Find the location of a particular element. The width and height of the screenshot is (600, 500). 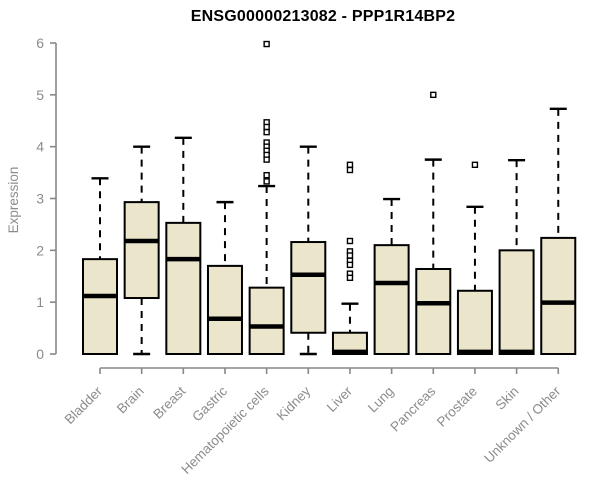

y-tick-label-4: 4 is located at coordinates (40, 147).